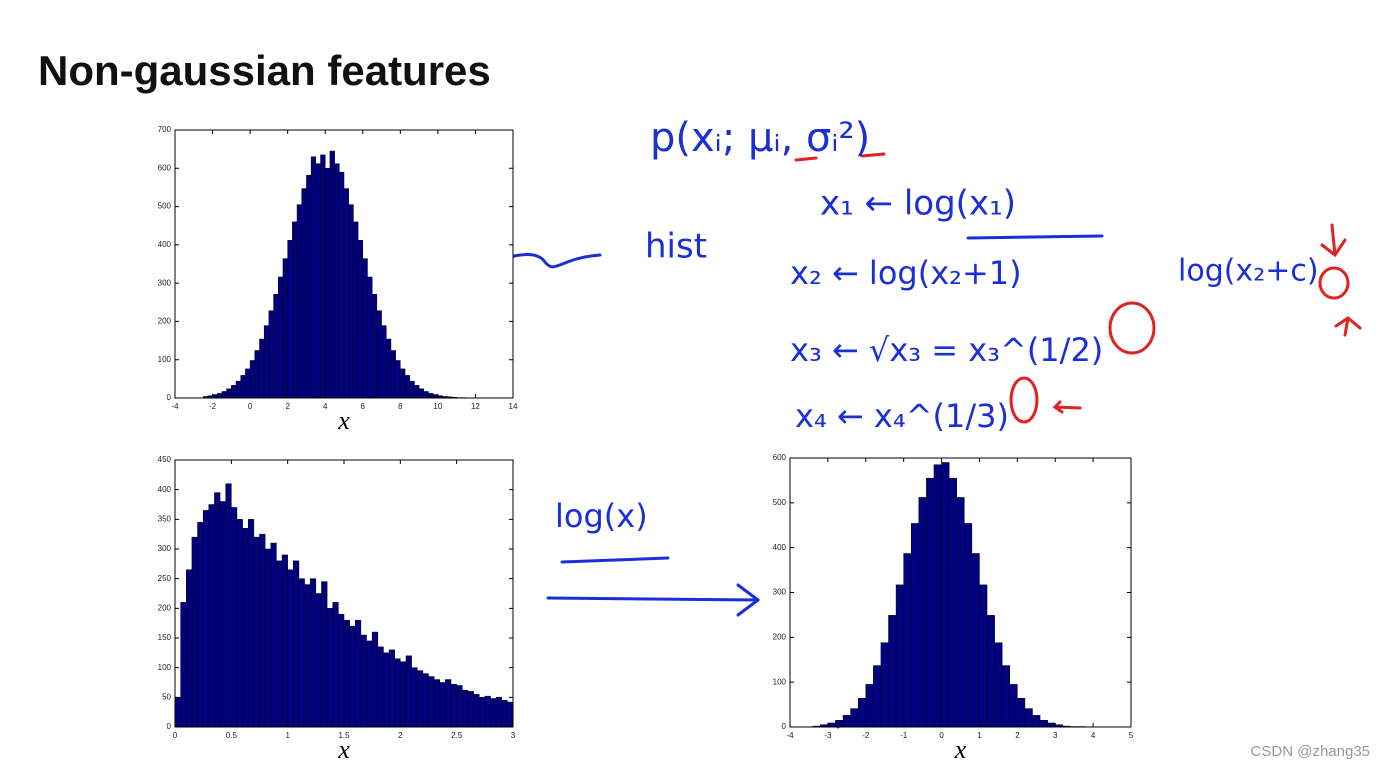  Describe the element at coordinates (344, 735) in the screenshot. I see `x-tick-label: 1.5` at that location.